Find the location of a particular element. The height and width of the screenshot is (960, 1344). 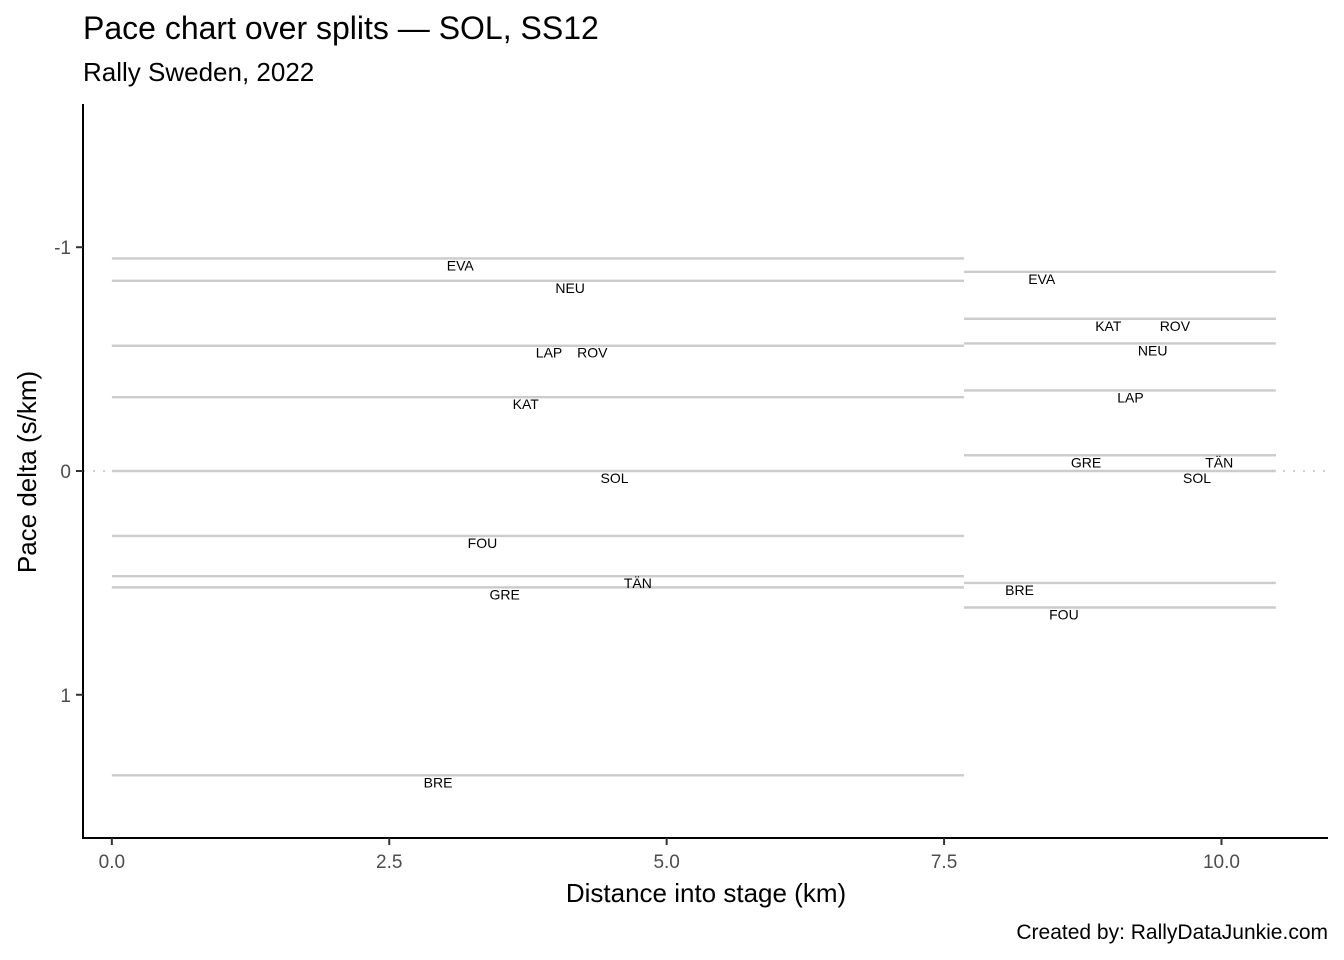

driver-label-split2-rov: ROV is located at coordinates (1175, 326).